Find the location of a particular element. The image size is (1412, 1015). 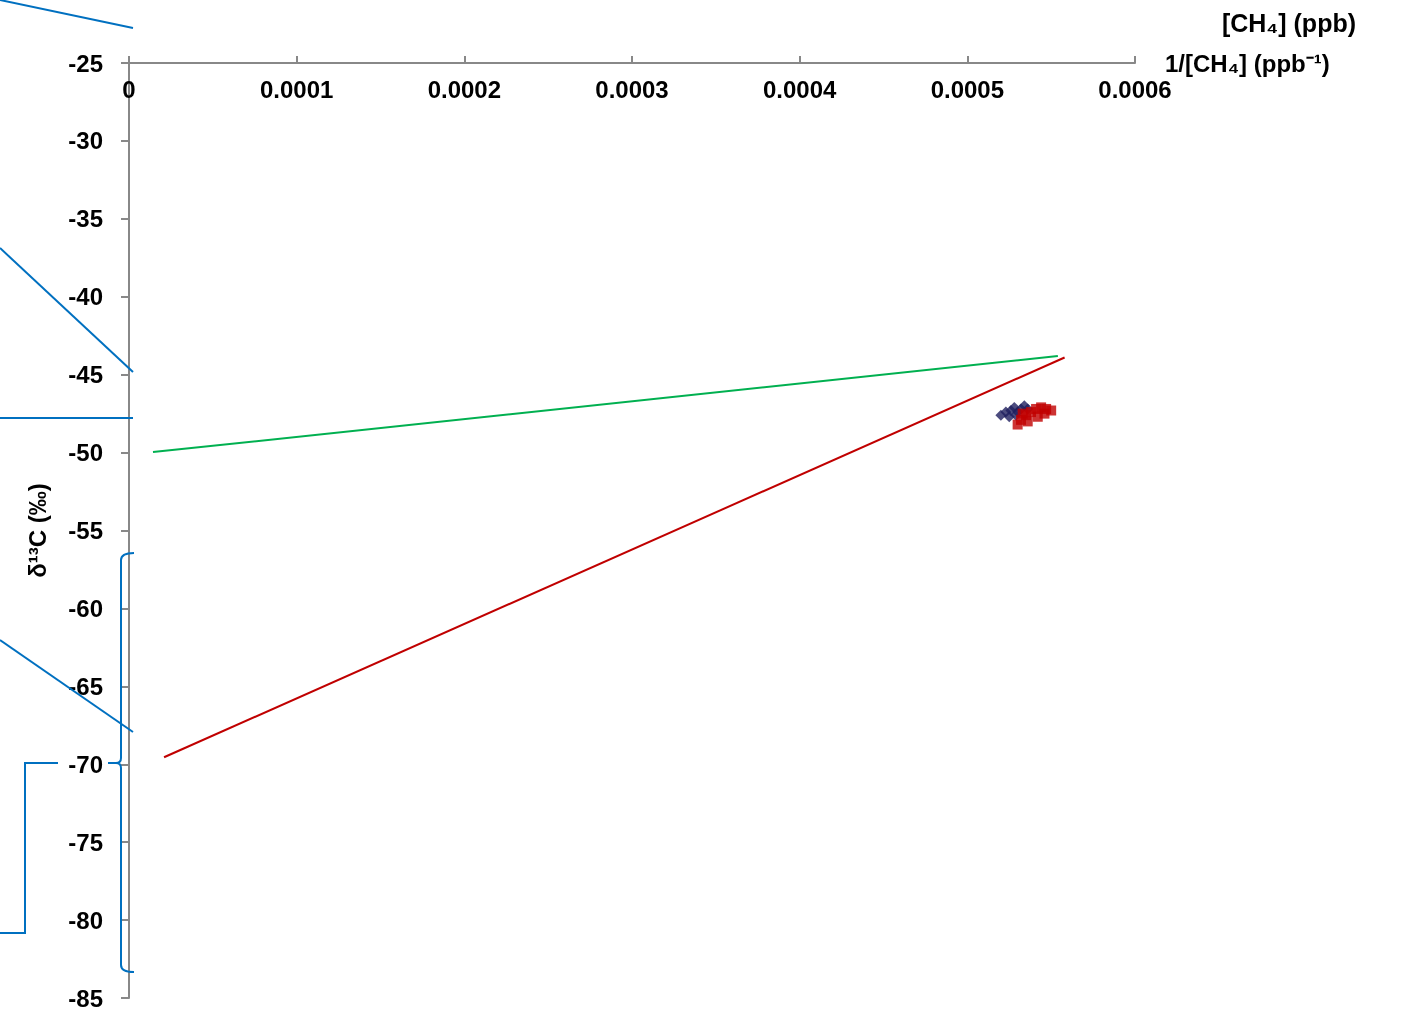

x-tick-label: 0.0001 is located at coordinates (296, 89).